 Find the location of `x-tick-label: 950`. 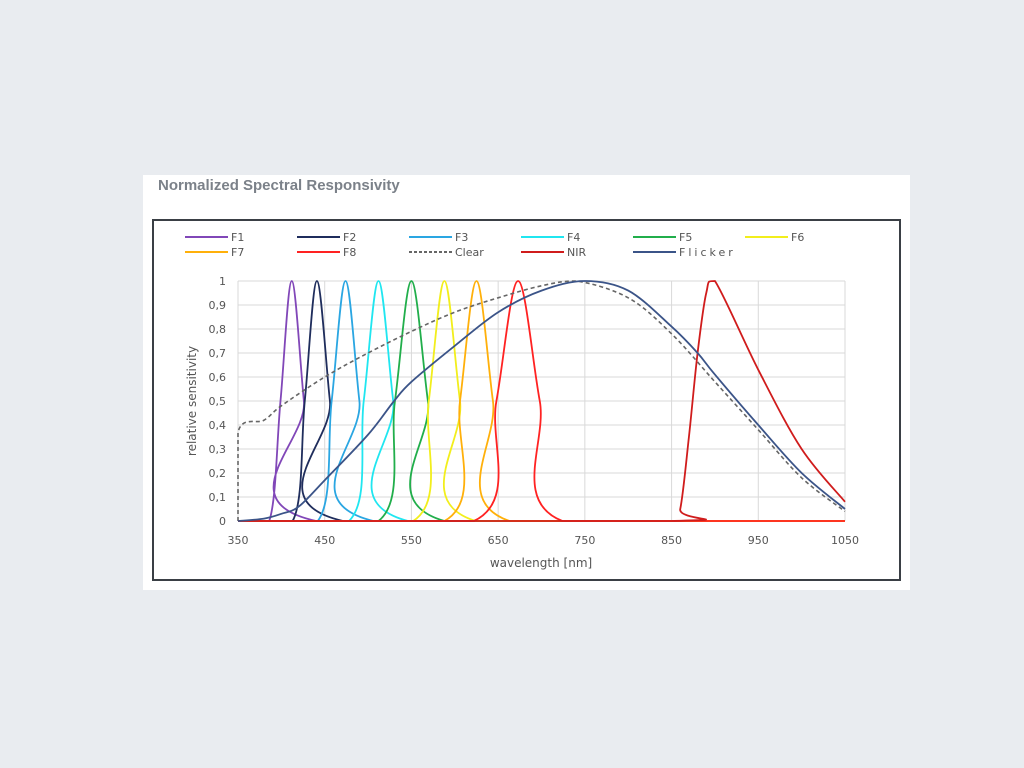

x-tick-label: 950 is located at coordinates (758, 540).